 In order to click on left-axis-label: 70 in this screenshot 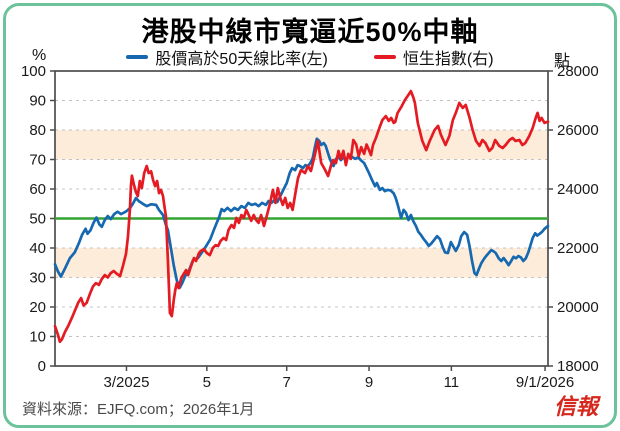, I will do `click(37, 160)`.